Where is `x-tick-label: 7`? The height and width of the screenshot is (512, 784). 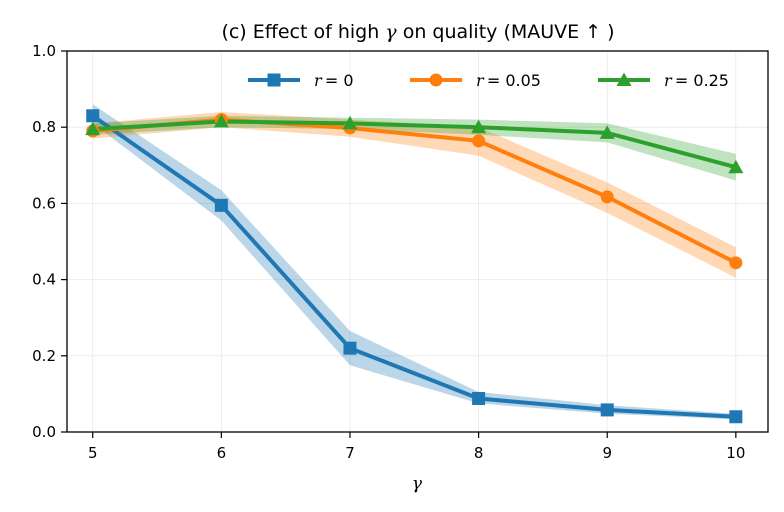
x-tick-label: 7 is located at coordinates (350, 453).